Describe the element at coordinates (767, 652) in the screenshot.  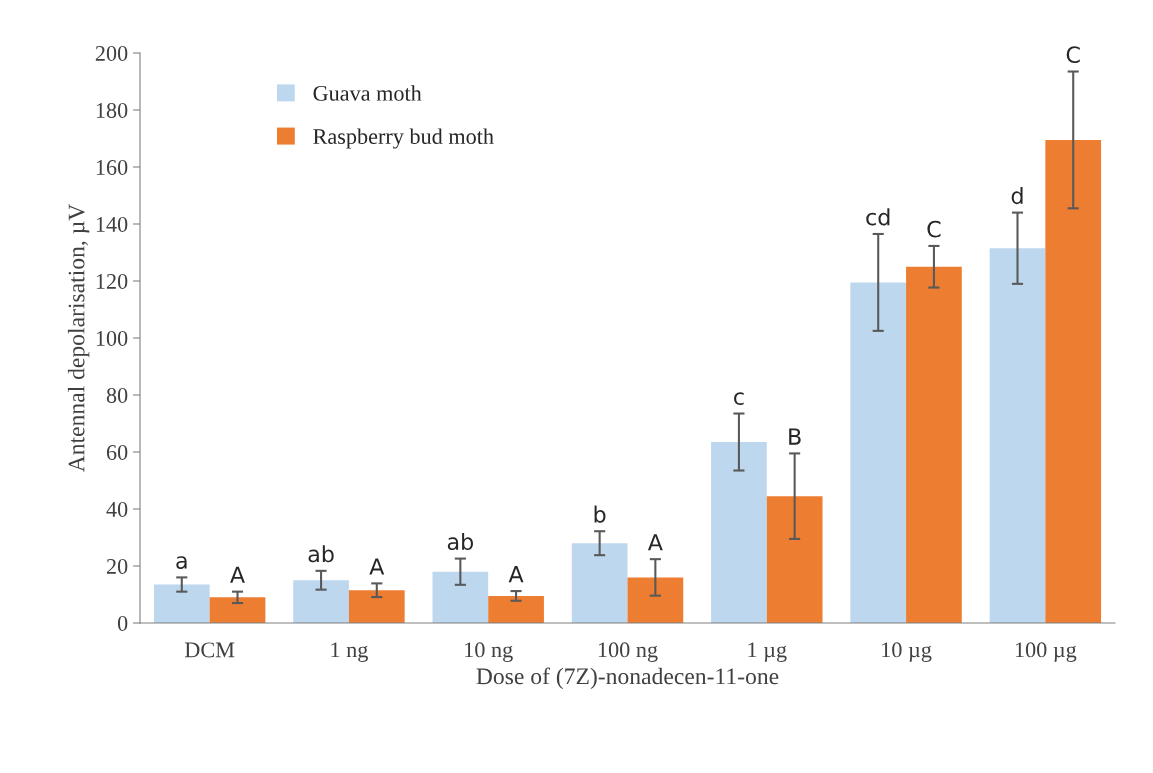
I see `x-tick-label: 1 µg` at that location.